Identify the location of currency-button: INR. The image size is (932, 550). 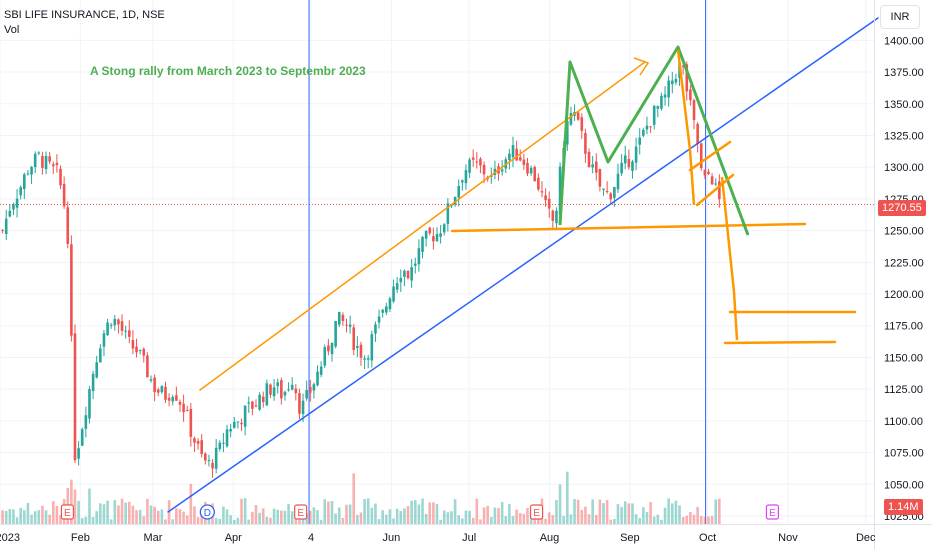
(900, 17).